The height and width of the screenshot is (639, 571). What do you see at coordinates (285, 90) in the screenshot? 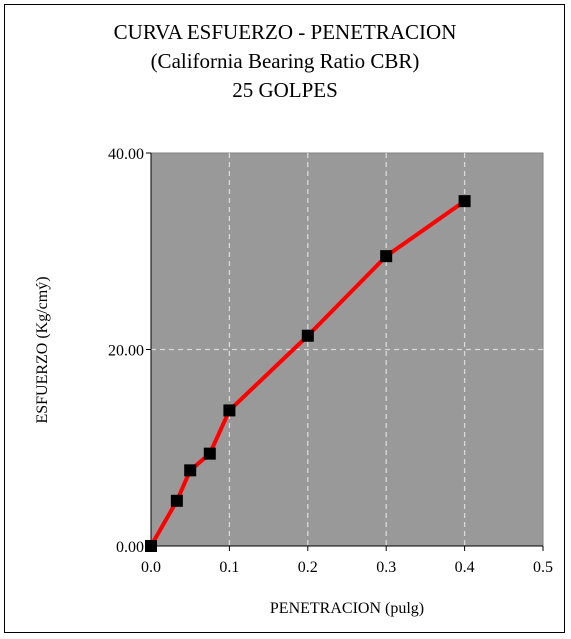
I see `chart-subtitle-2: 25 GOLPES` at bounding box center [285, 90].